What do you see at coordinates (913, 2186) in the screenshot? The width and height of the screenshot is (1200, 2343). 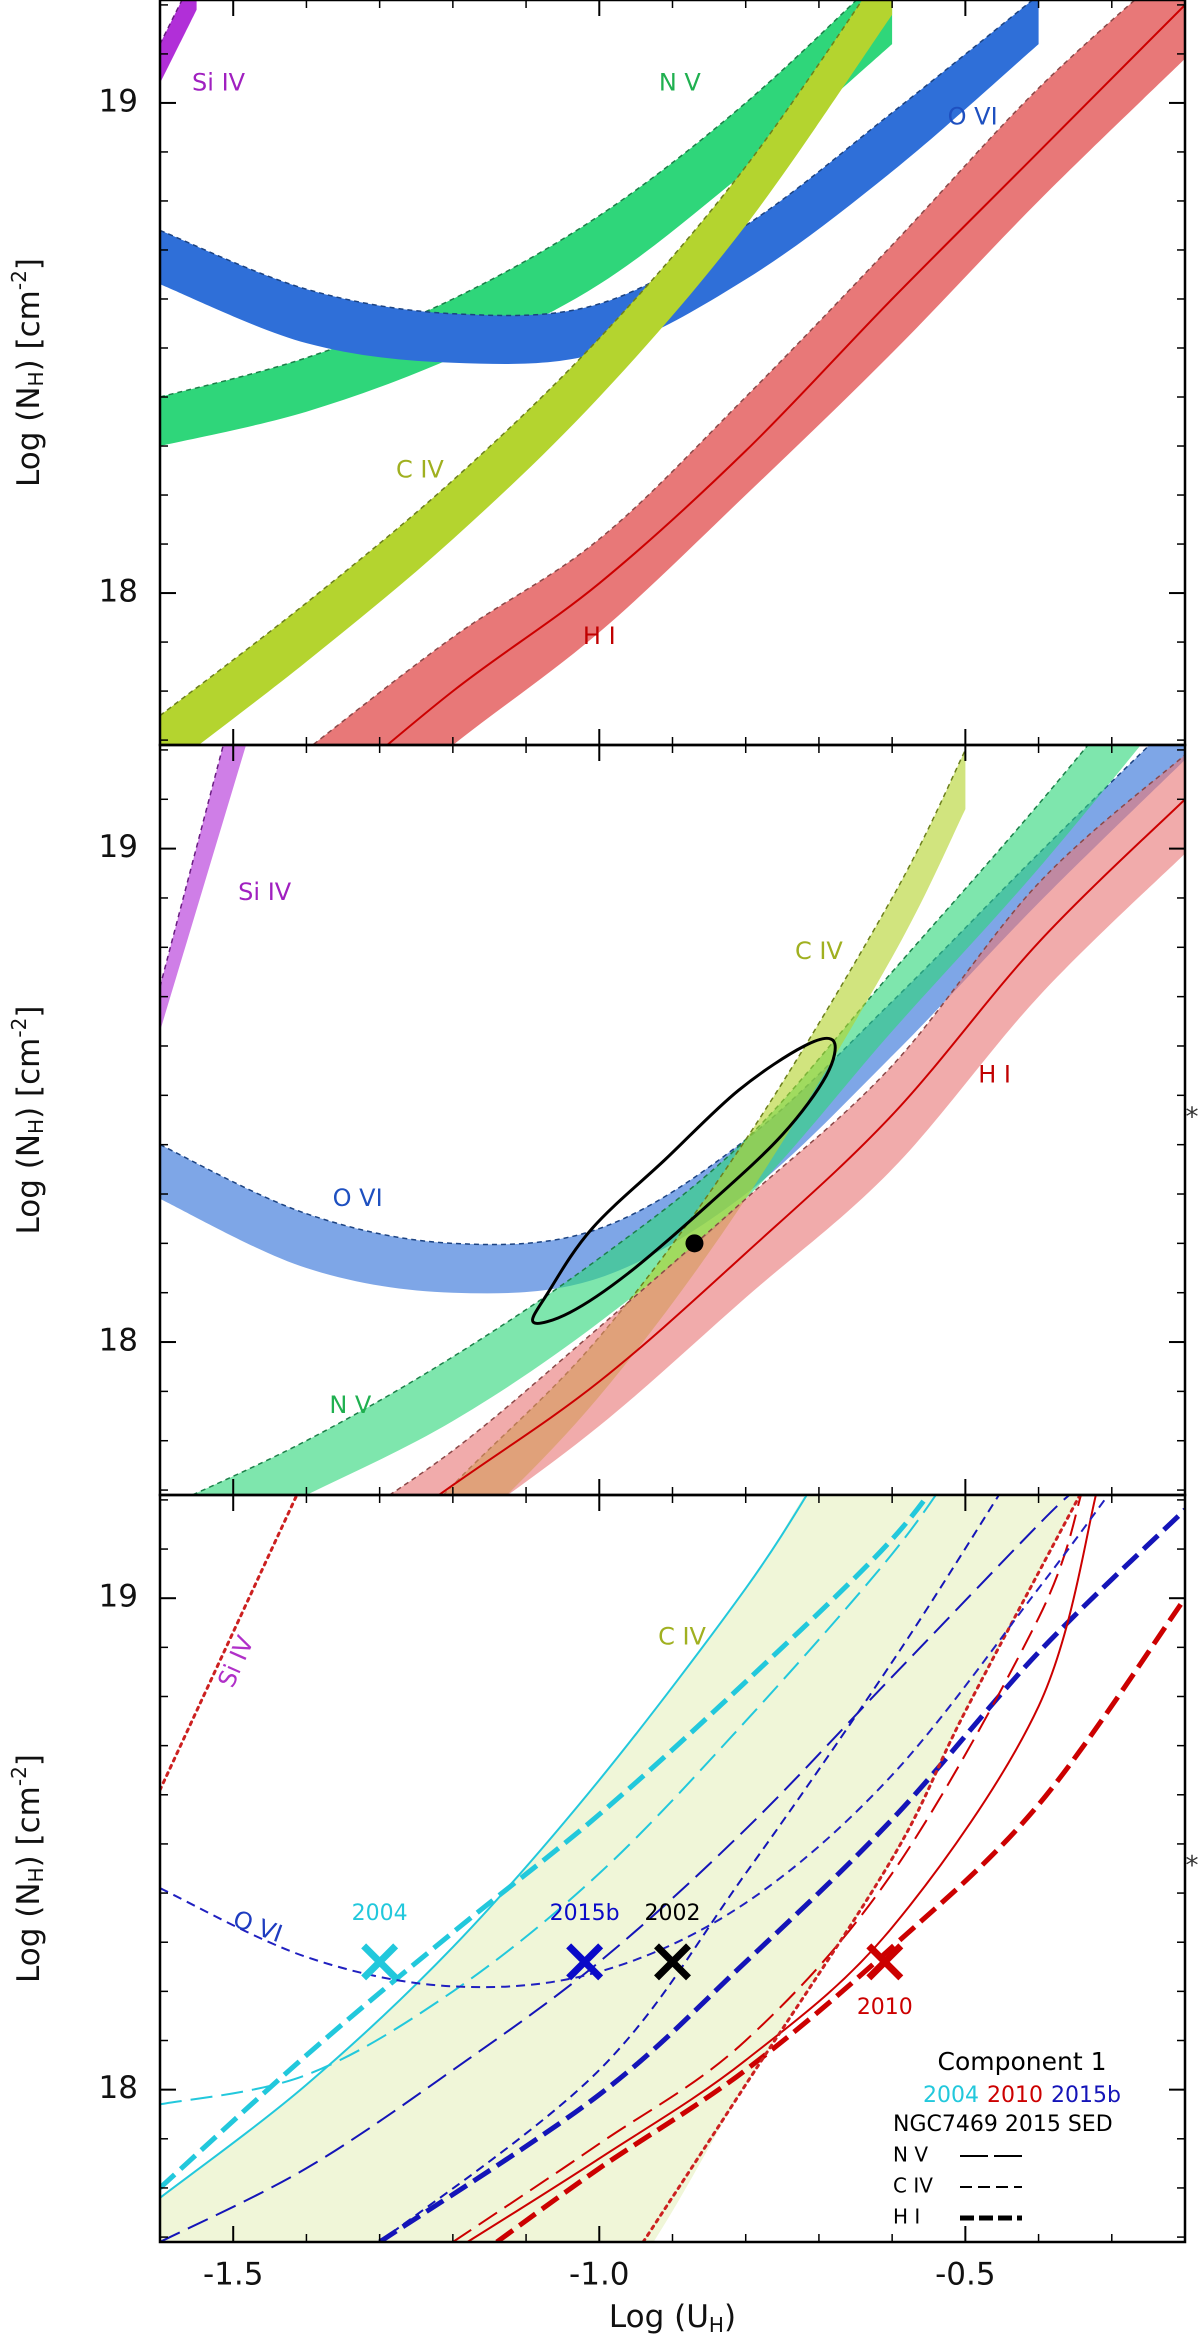 I see `legend-label: C IV` at bounding box center [913, 2186].